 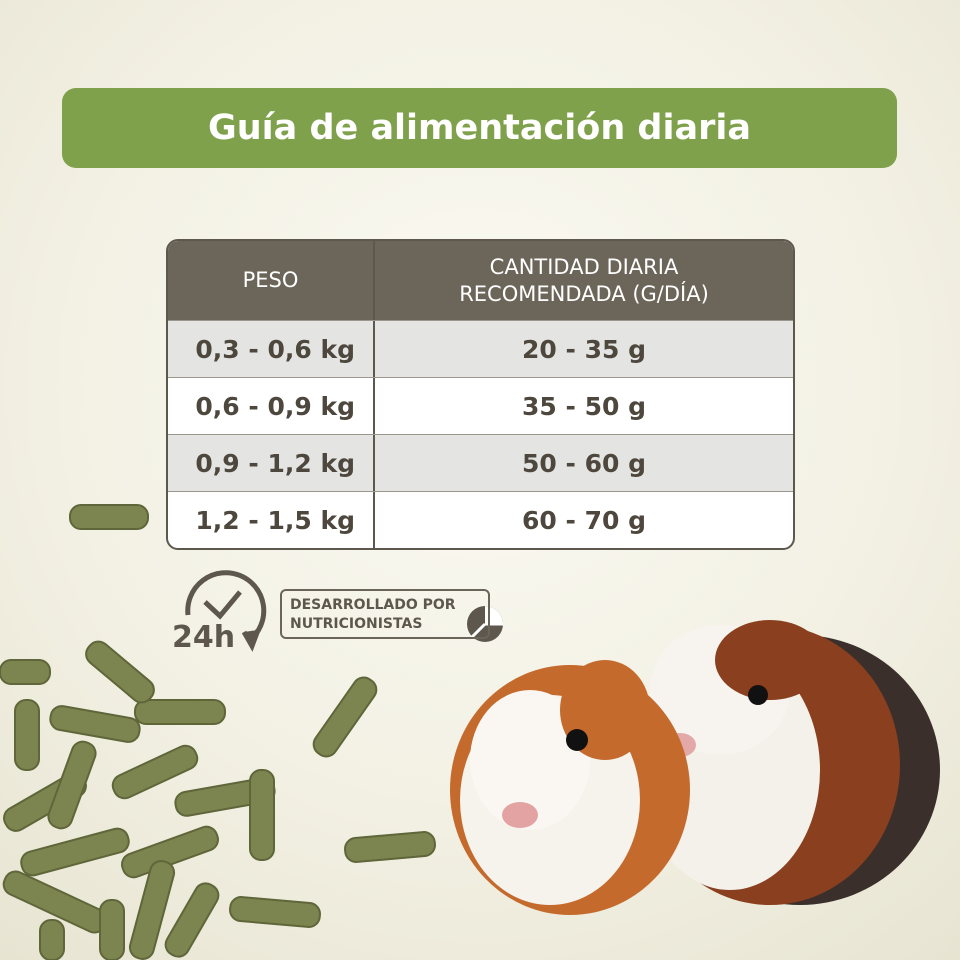 I want to click on header-text: RECOMENDADA (G/DÍA), so click(x=584, y=293).